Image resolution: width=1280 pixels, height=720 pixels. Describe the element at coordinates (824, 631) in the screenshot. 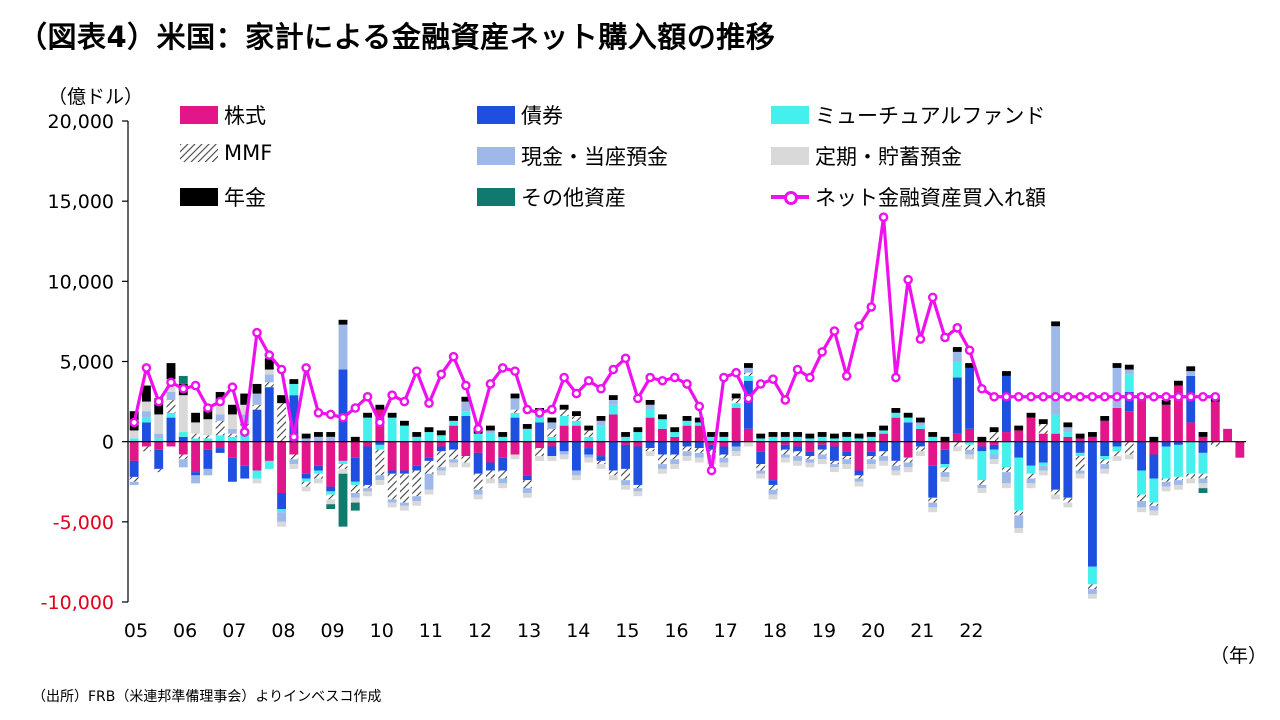

I see `x-tick-label: 19` at that location.